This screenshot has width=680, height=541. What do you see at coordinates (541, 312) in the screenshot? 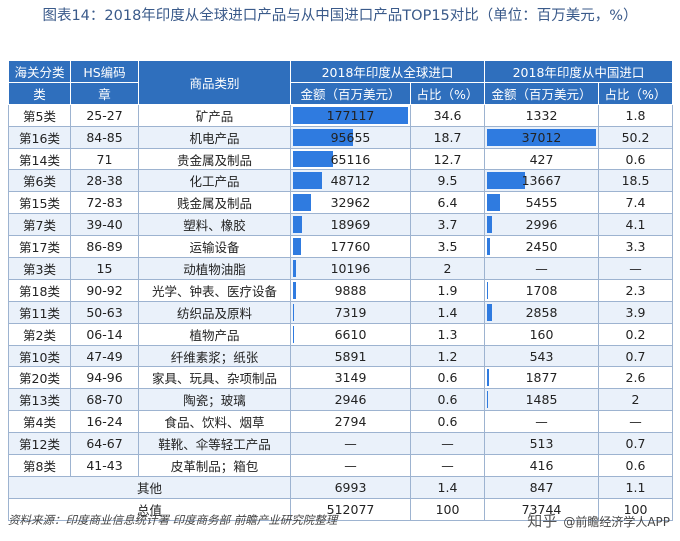
I see `china-amount: 2858` at bounding box center [541, 312].